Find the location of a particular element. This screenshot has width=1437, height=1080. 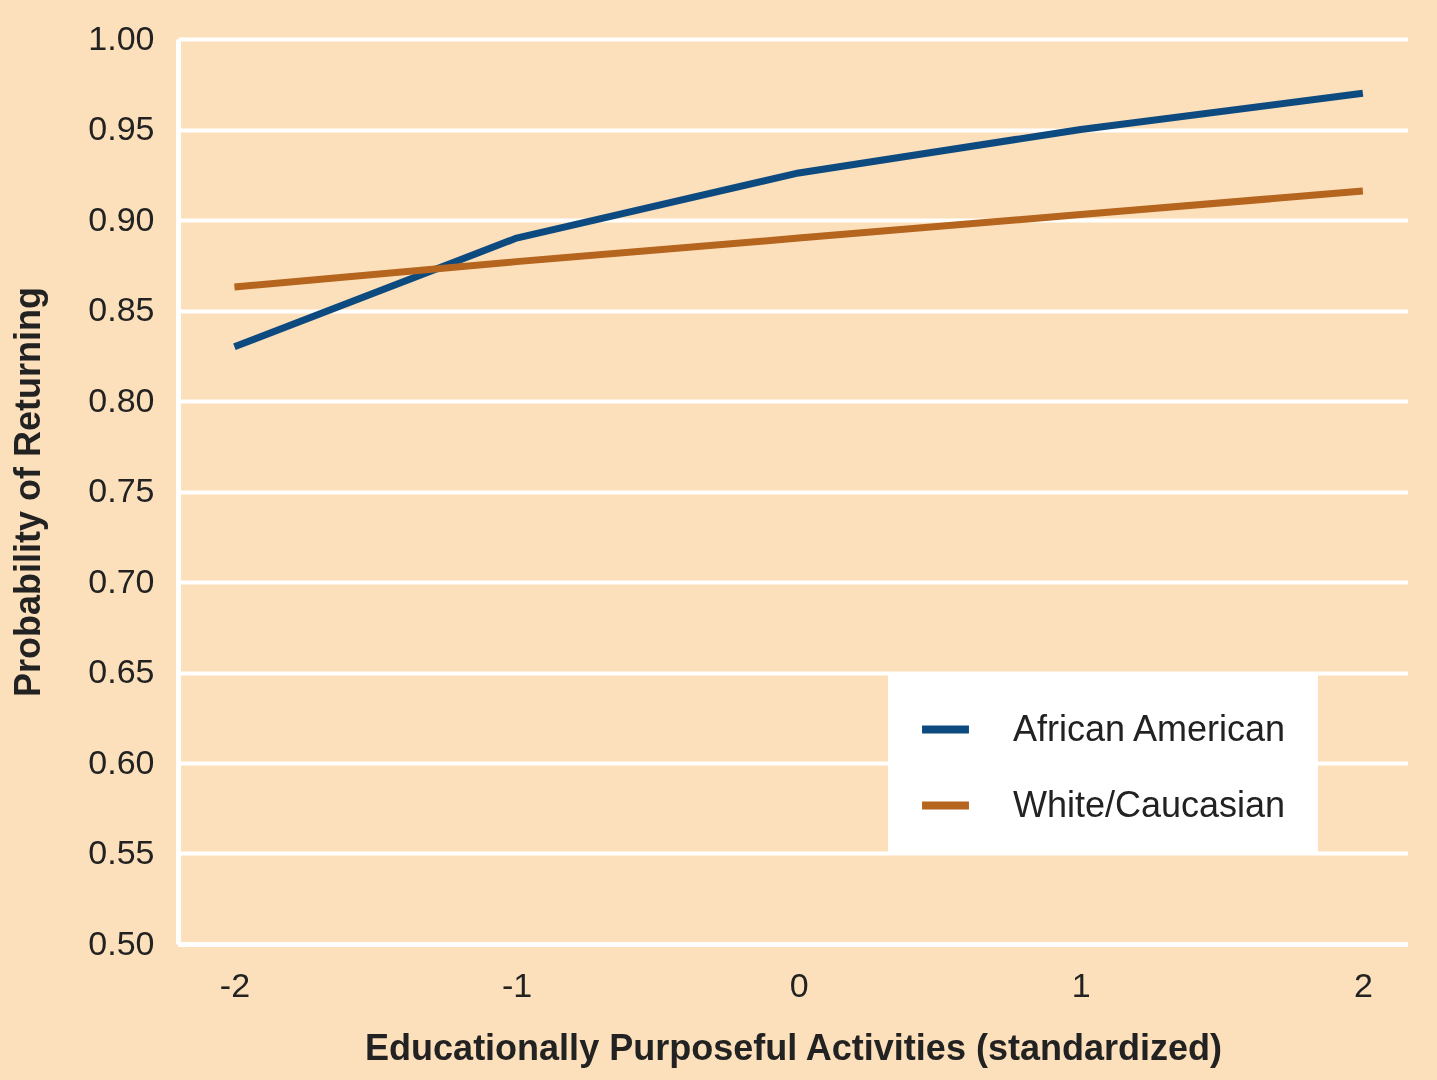

x-tick-label: -2 is located at coordinates (235, 984).